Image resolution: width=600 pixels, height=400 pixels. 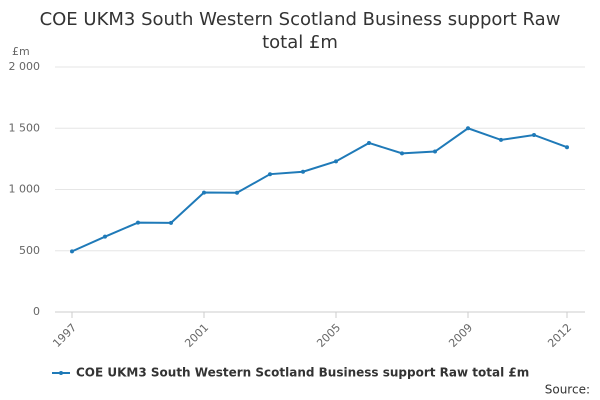 I want to click on y-tick-label: 500, so click(x=29, y=250).